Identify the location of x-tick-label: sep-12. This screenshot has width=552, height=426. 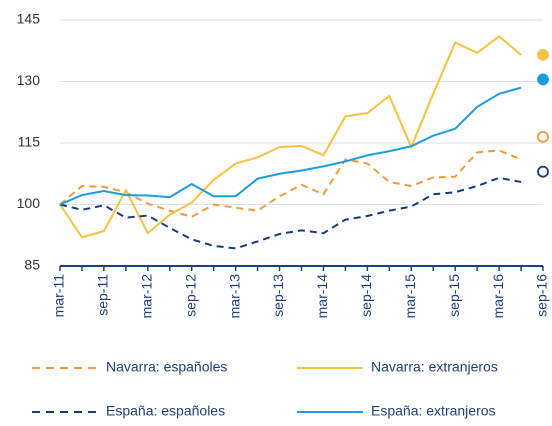
(190, 295).